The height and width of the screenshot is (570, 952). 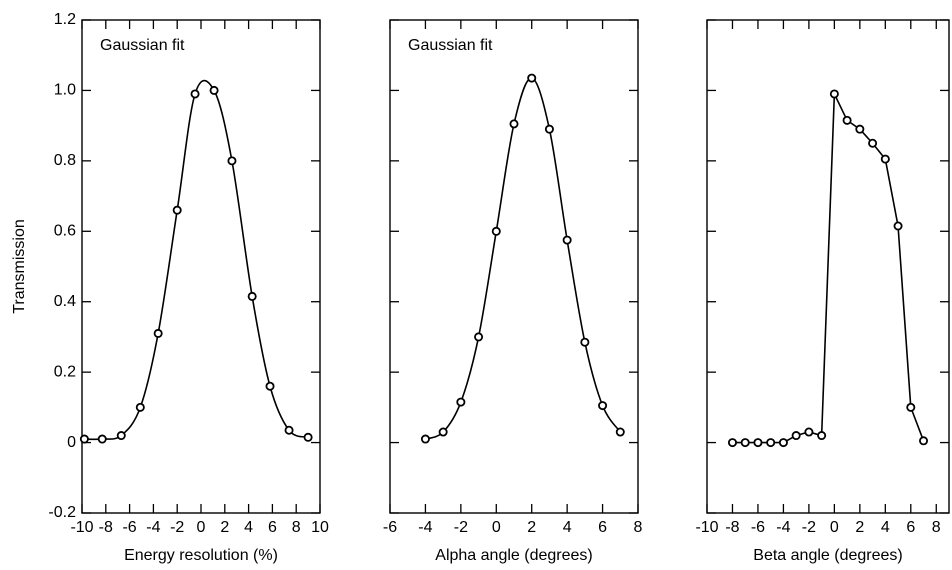 I want to click on x-axis-label: Beta angle (degrees), so click(x=827, y=555).